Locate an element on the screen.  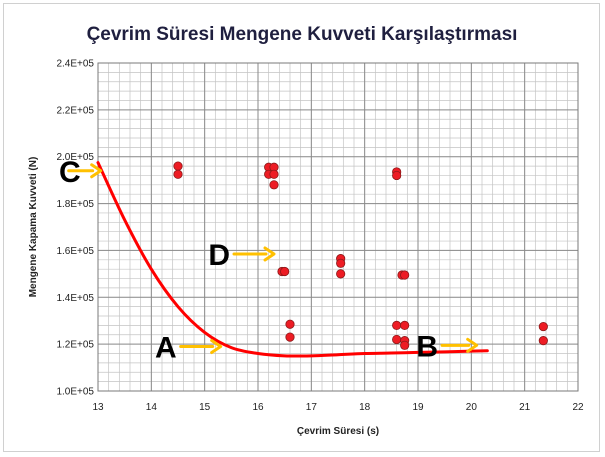
x-tick-label: 15 is located at coordinates (205, 407).